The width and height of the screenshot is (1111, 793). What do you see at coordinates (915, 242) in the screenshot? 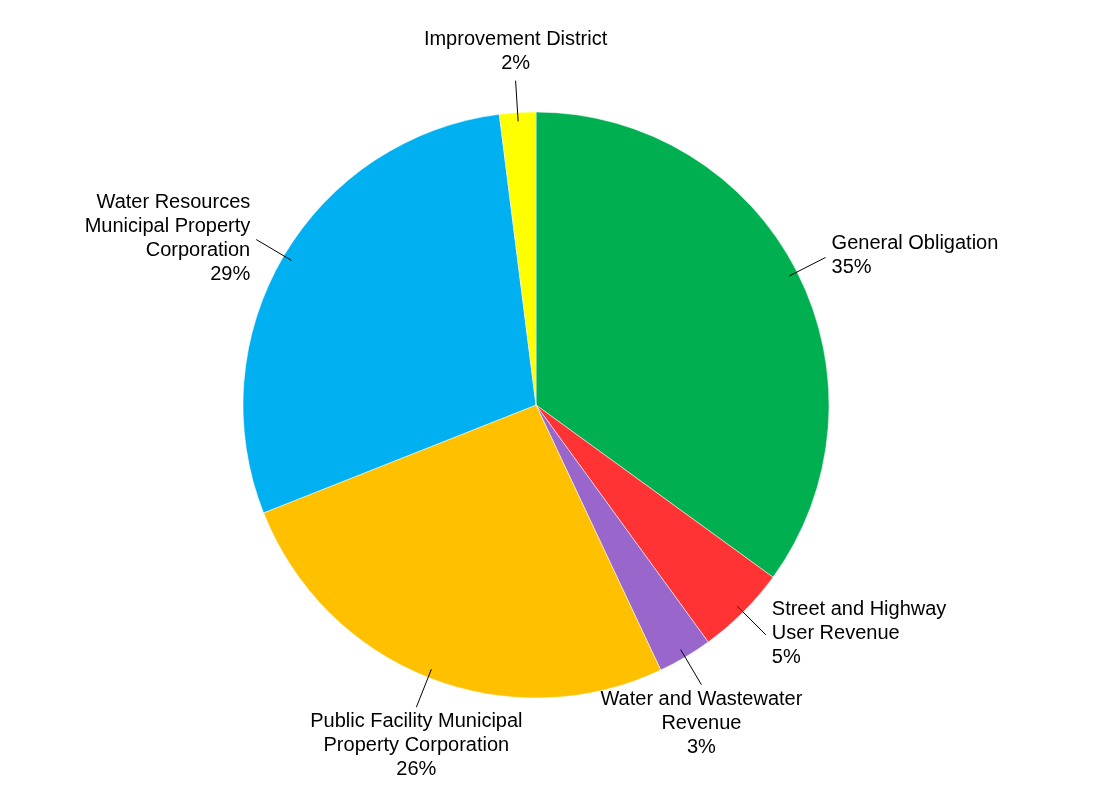
I see `slice-label: General Obligation` at bounding box center [915, 242].